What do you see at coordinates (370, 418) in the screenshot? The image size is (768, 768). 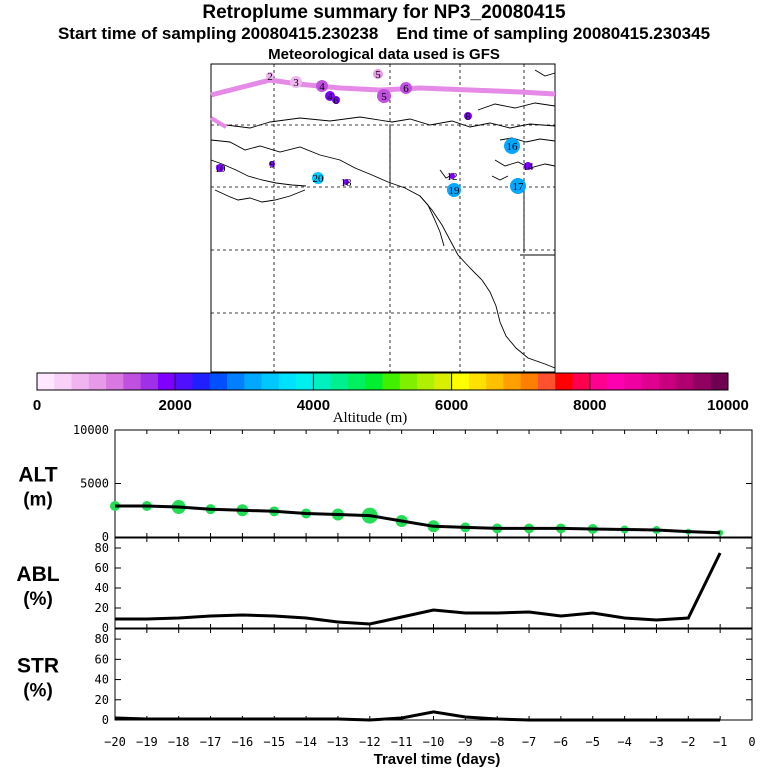 I see `colorbar-label: Altitude (m)` at bounding box center [370, 418].